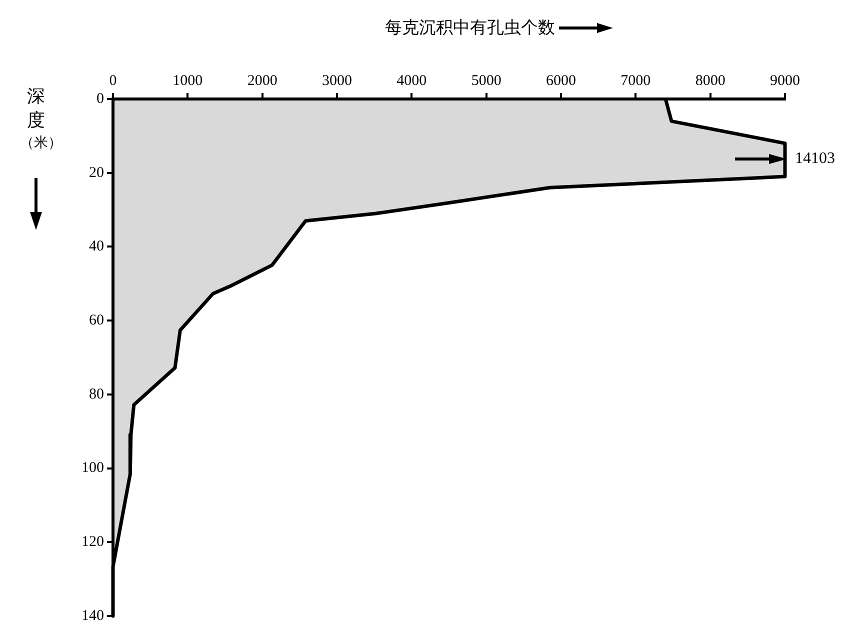 The height and width of the screenshot is (628, 863). Describe the element at coordinates (411, 80) in the screenshot. I see `x-tick-label: 4000` at that location.